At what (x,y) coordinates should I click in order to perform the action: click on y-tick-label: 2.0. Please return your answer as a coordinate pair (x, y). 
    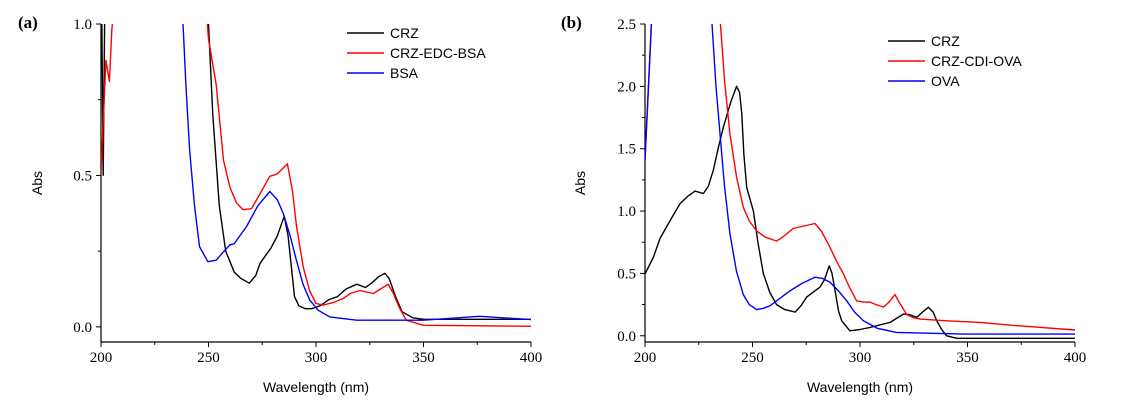
    Looking at the image, I should click on (626, 87).